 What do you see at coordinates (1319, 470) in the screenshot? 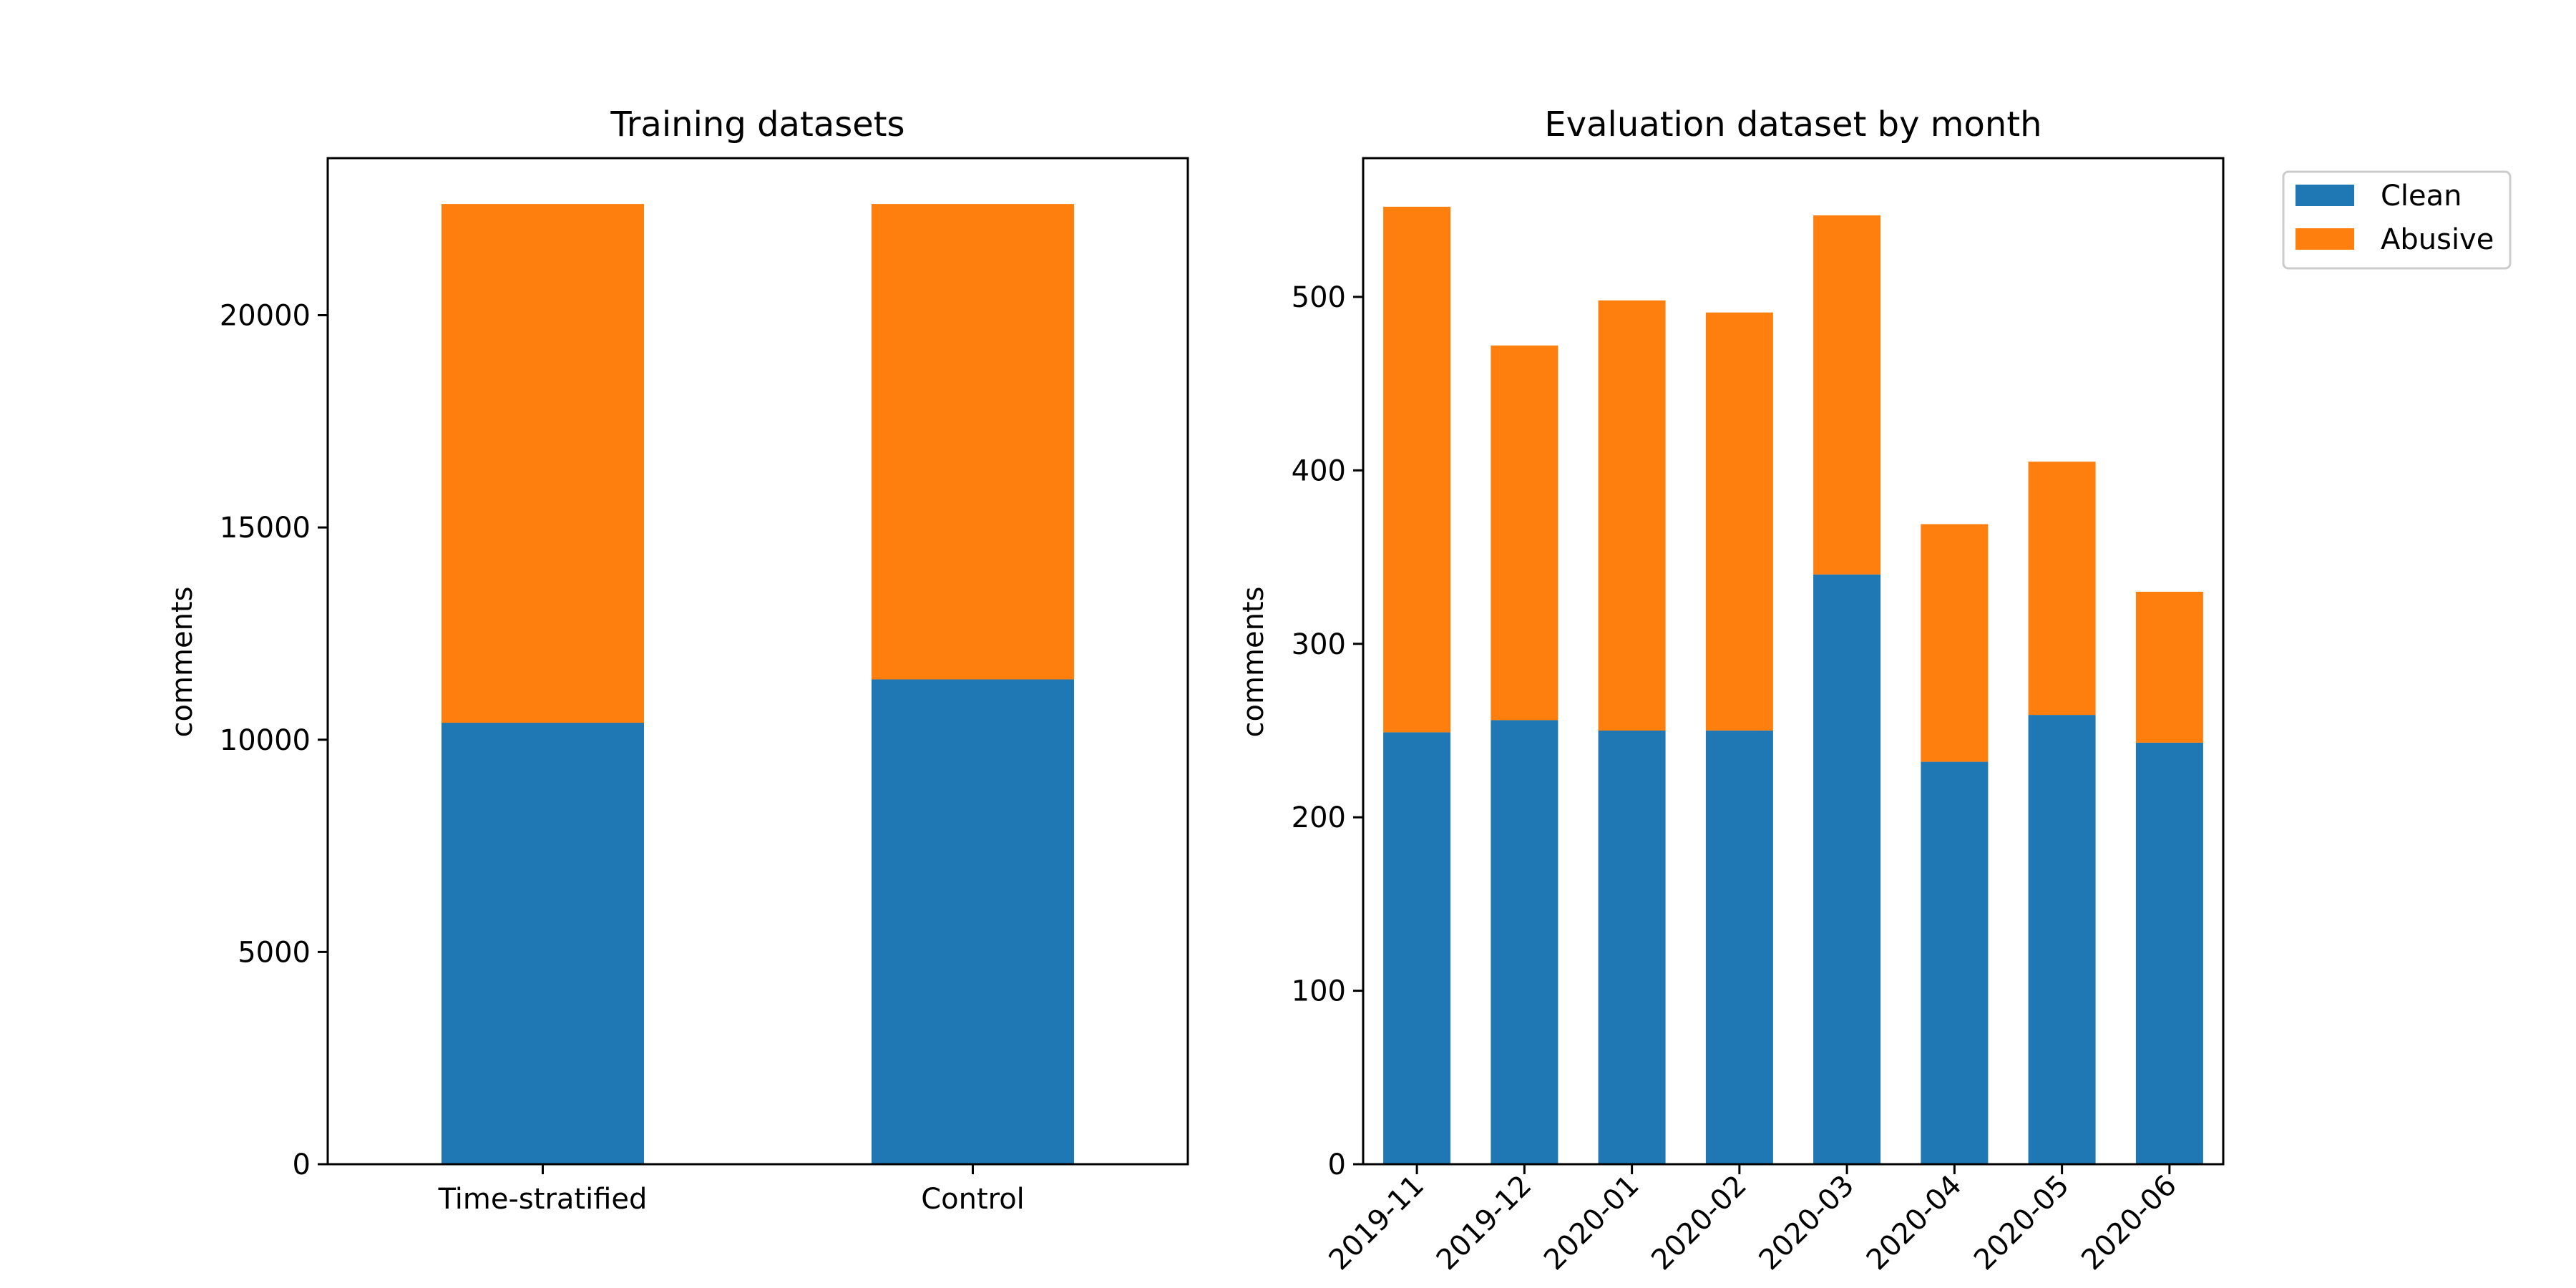
I see `y-tick-label: 400` at bounding box center [1319, 470].